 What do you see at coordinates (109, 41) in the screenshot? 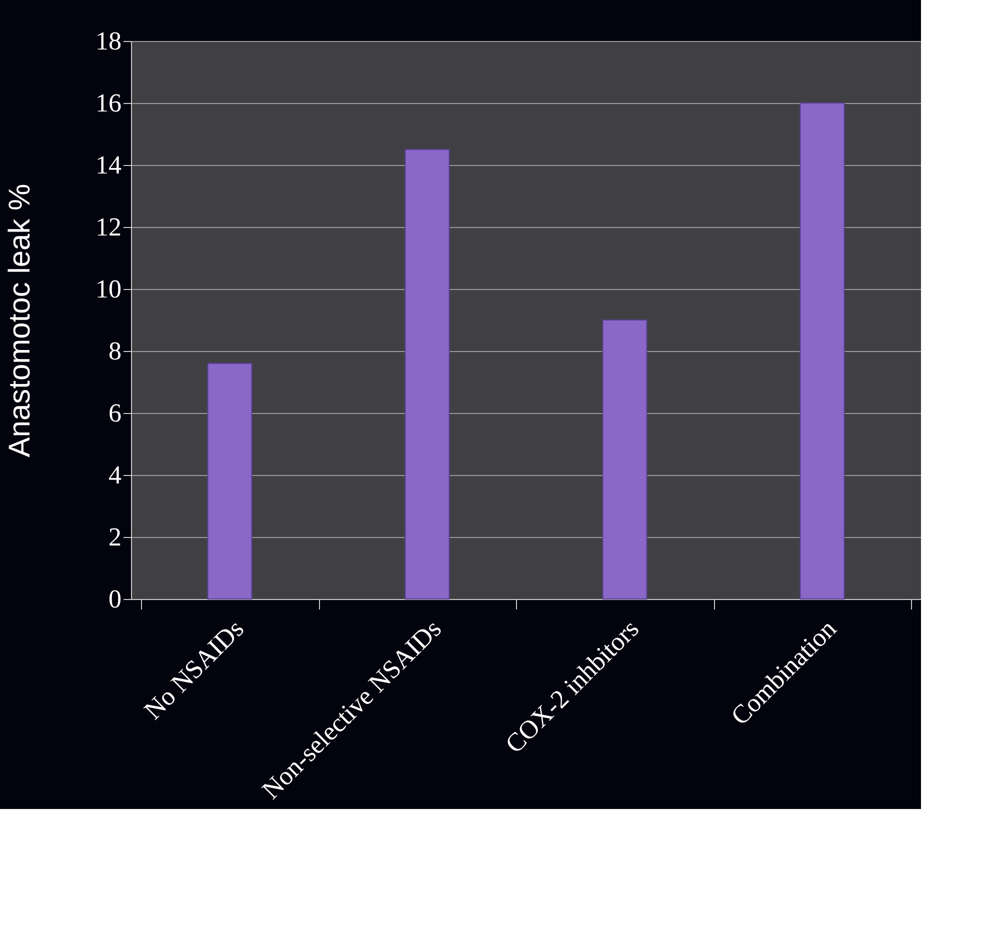
I see `y-tick-label: 18` at bounding box center [109, 41].